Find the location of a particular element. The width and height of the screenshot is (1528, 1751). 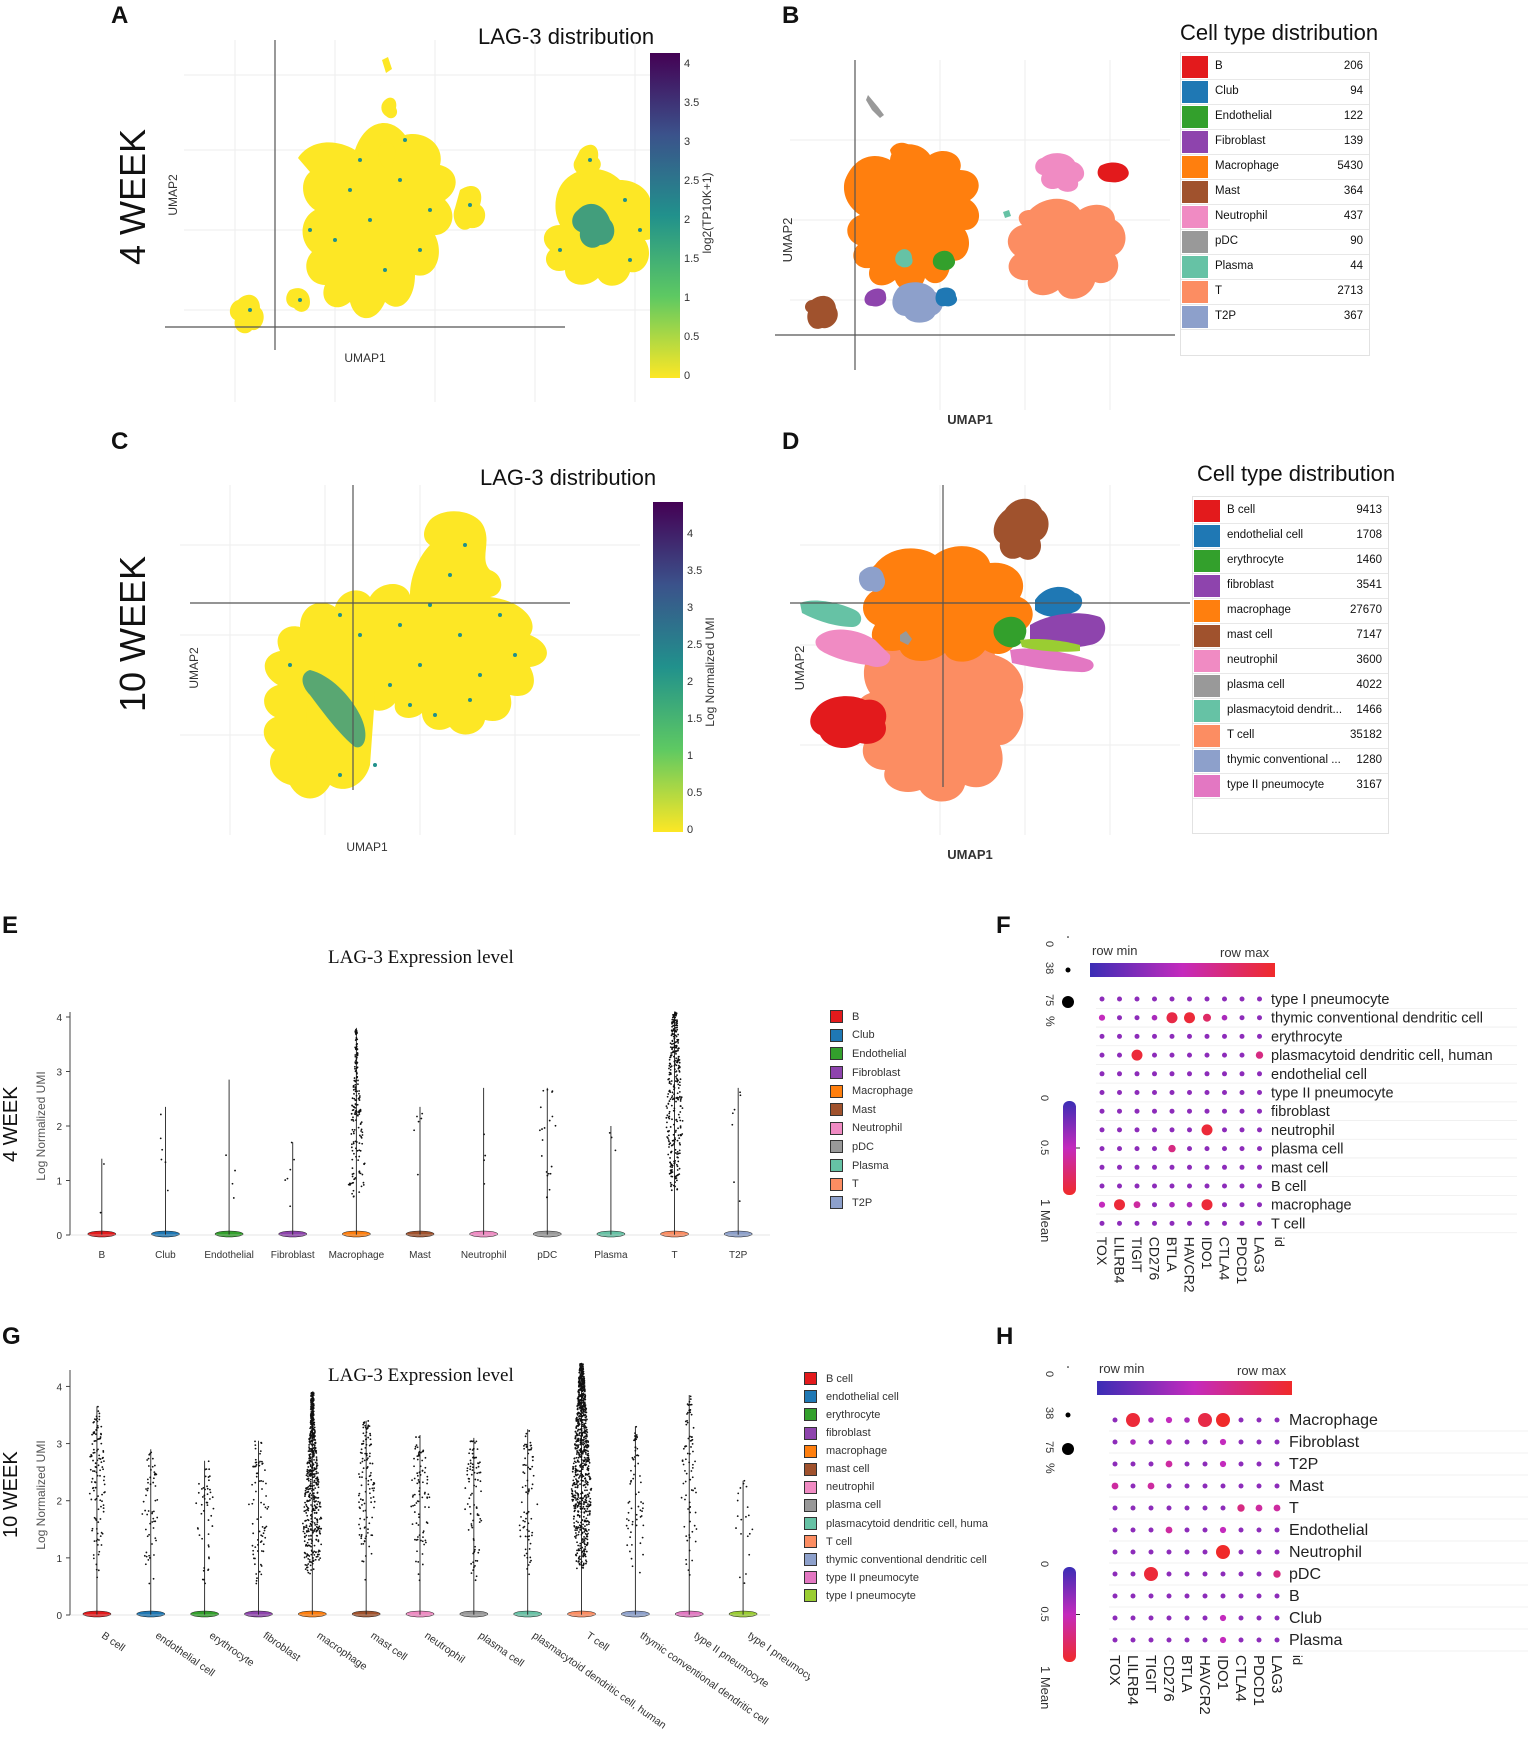

legend-item: B is located at coordinates (844, 1017).